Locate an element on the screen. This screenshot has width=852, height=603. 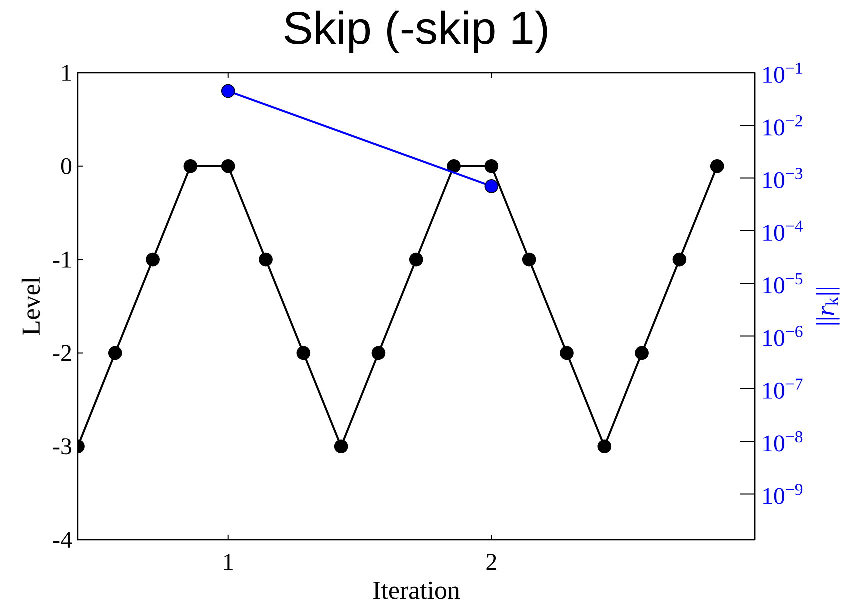
y2-tick-label: 10$^{−8}$ is located at coordinates (783, 441).